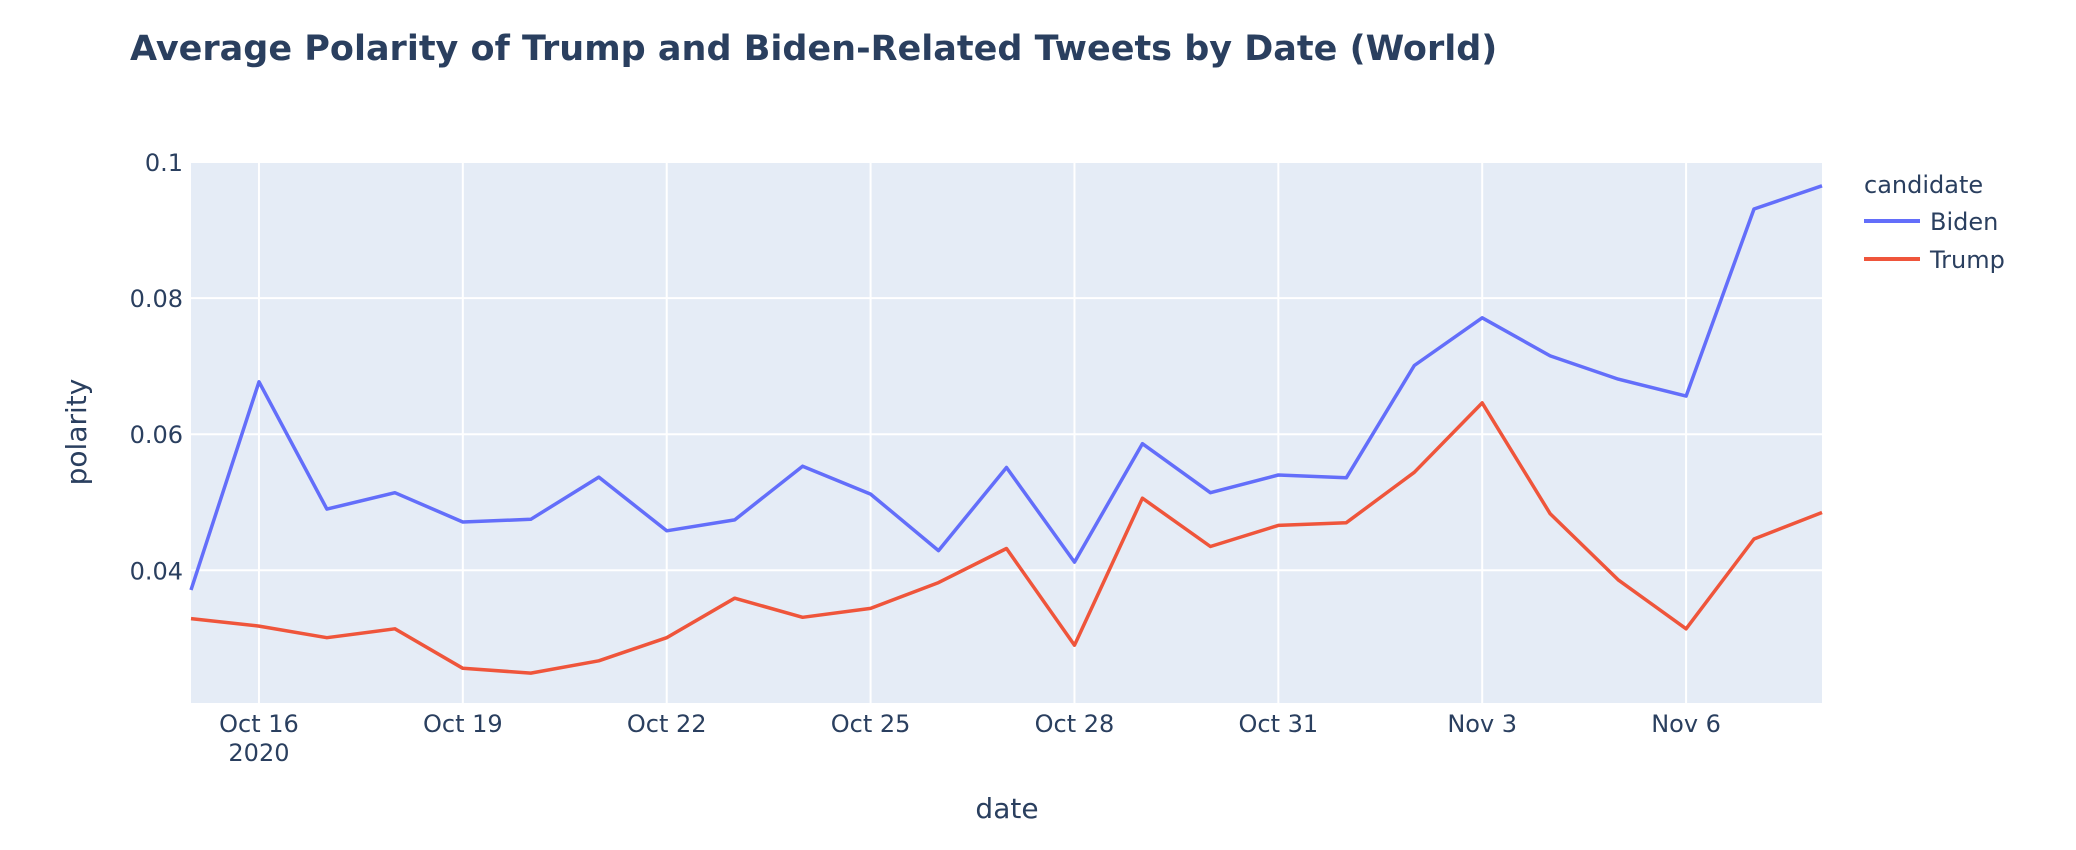 The height and width of the screenshot is (850, 2076). Describe the element at coordinates (667, 724) in the screenshot. I see `x-tick-label: Oct 22` at that location.